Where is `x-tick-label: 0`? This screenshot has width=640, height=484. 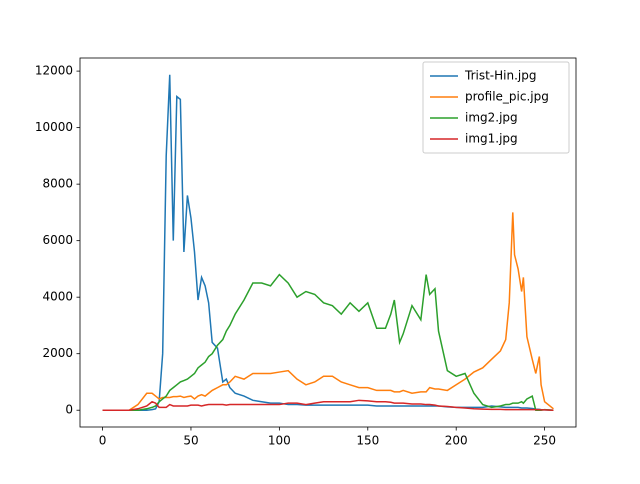 x-tick-label: 0 is located at coordinates (103, 441).